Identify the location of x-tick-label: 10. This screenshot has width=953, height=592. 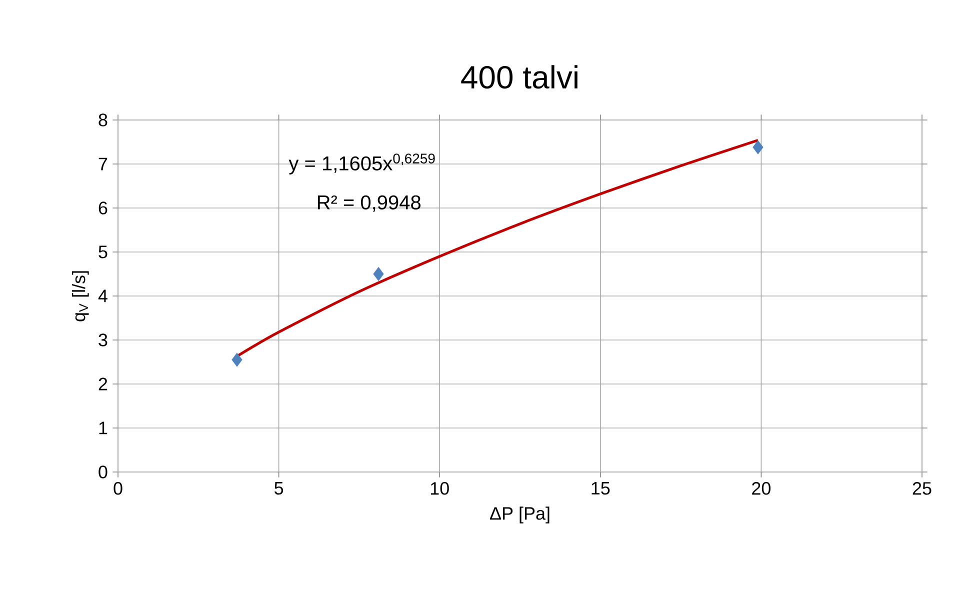
(439, 488).